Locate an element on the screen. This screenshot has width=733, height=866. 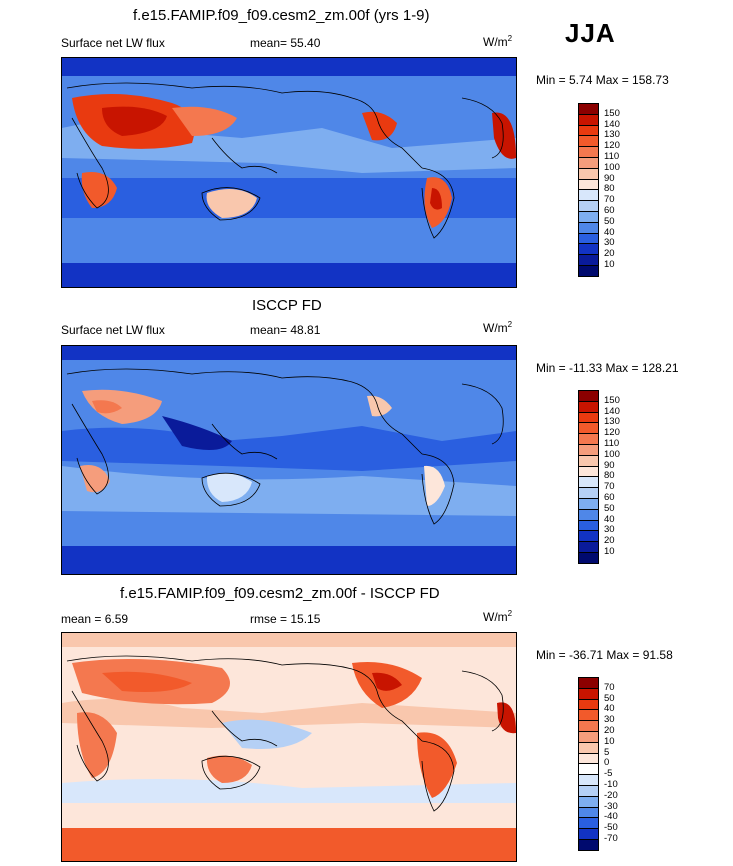
colorbar-tick-label: -30 is located at coordinates (611, 806).